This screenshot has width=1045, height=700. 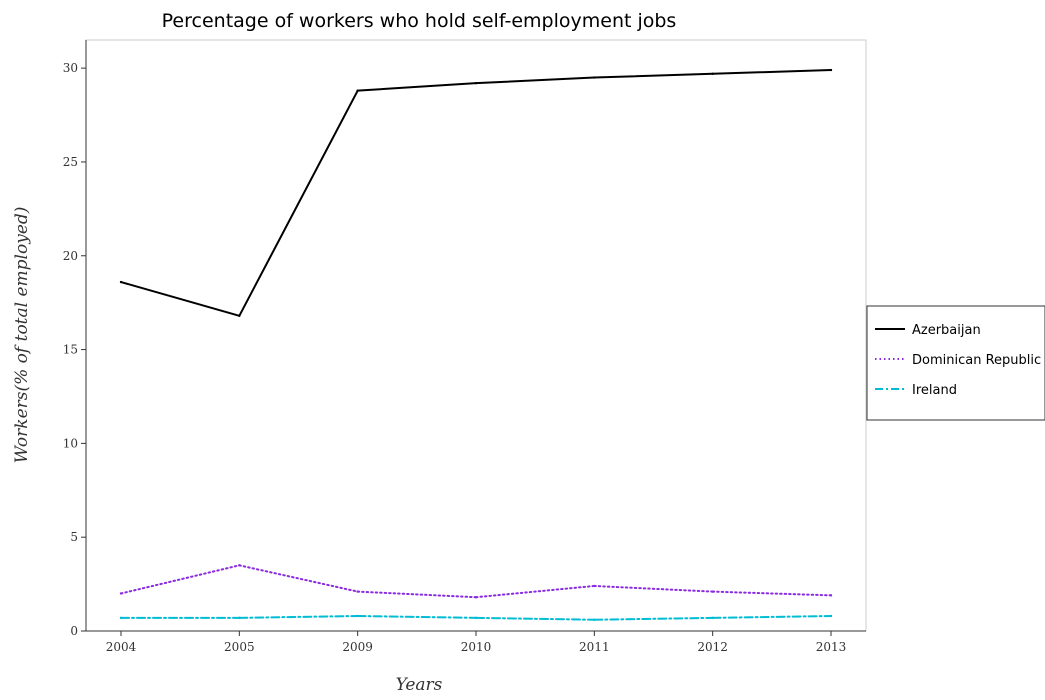 I want to click on legend-box, so click(x=955, y=363).